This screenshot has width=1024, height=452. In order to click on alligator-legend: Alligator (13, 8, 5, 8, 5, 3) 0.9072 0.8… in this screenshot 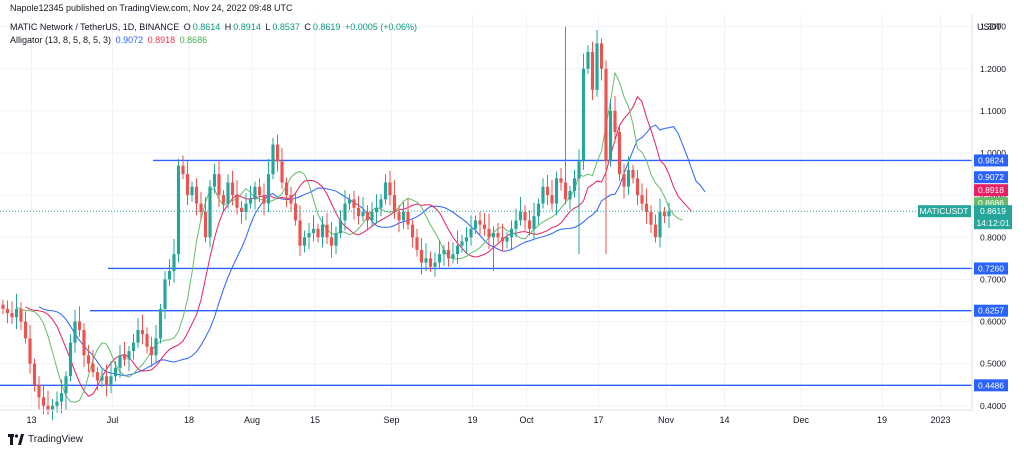, I will do `click(109, 40)`.